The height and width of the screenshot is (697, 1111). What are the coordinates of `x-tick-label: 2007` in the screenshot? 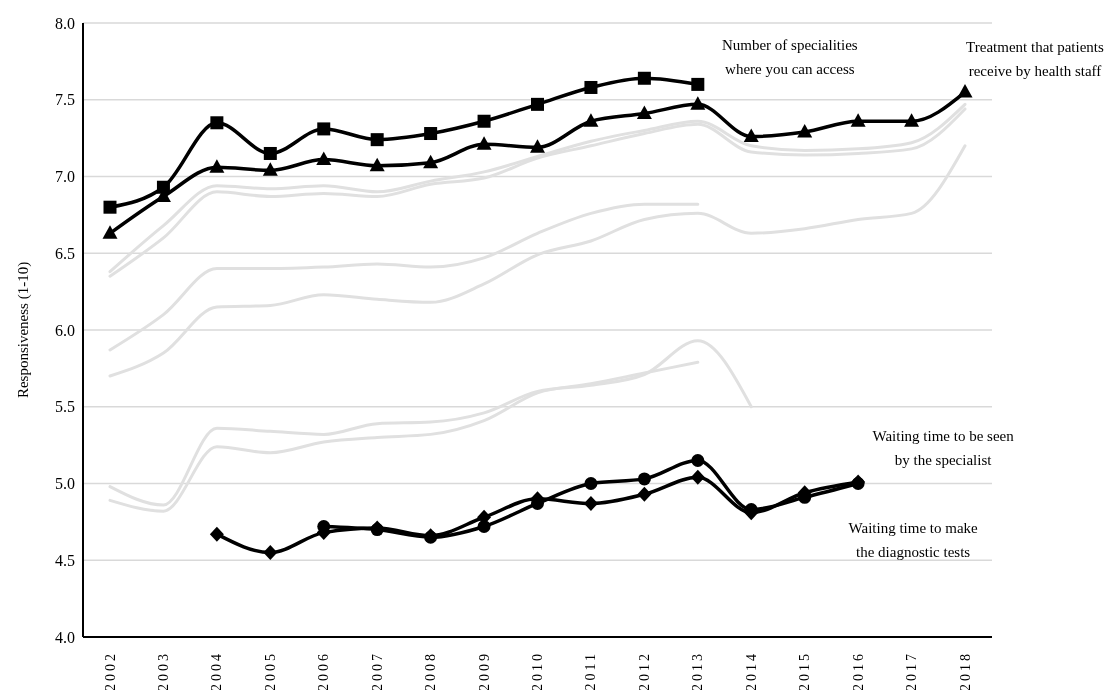 It's located at (377, 671).